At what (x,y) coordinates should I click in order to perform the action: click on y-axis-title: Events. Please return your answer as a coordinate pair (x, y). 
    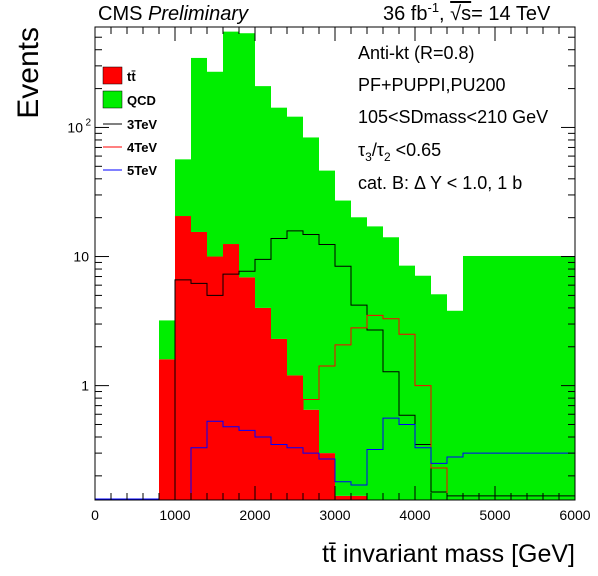
    Looking at the image, I should click on (28, 73).